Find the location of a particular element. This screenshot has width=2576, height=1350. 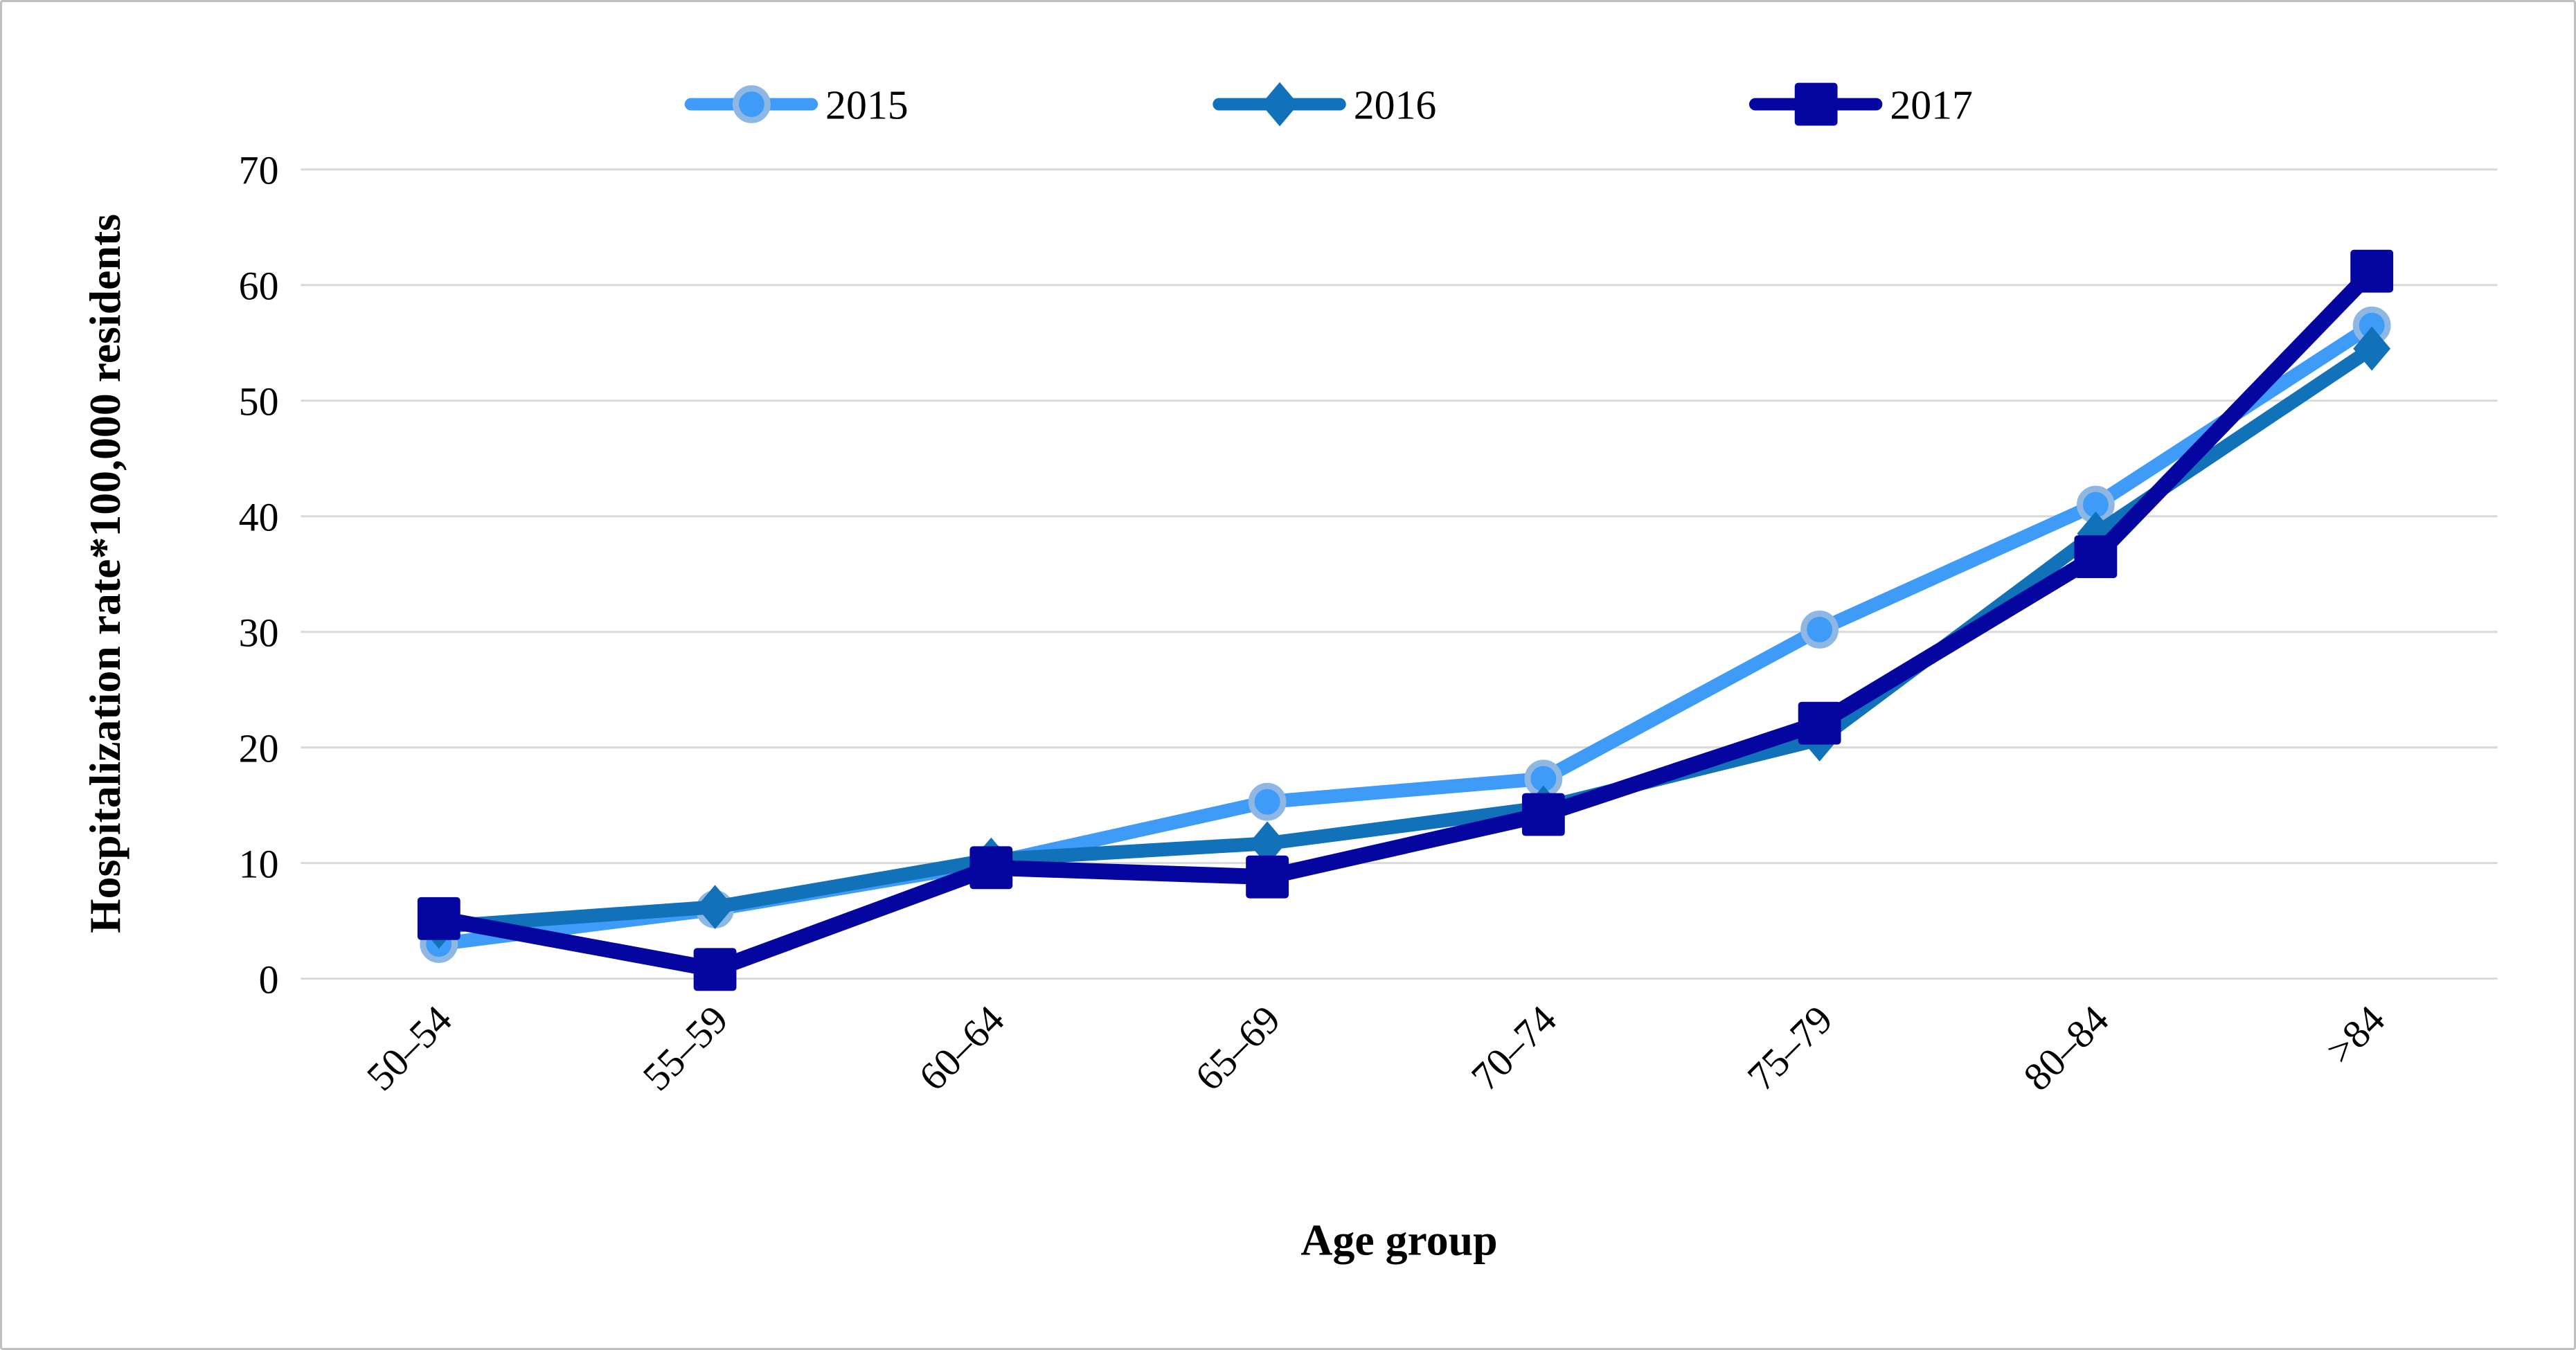

y-axis-tick-labels: 0 10 20 30 40 50 60 70 is located at coordinates (259, 575).